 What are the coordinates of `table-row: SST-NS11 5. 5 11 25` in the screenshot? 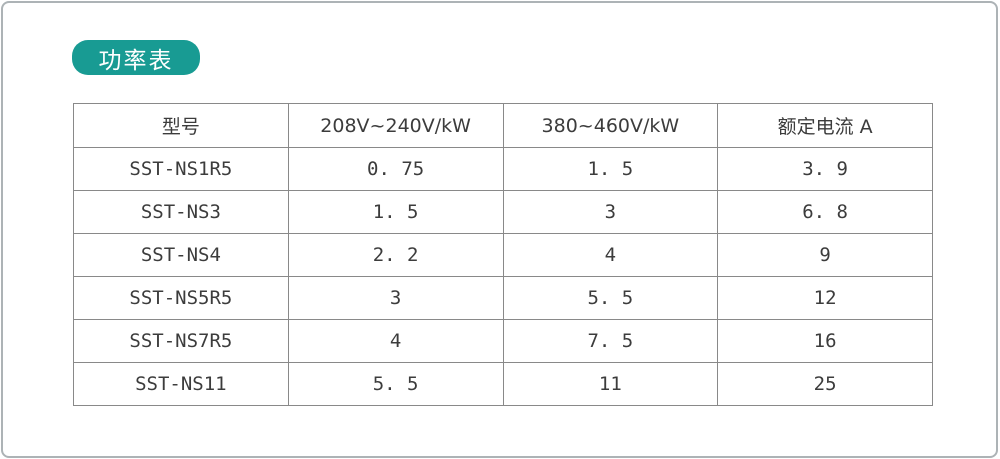 It's located at (503, 384).